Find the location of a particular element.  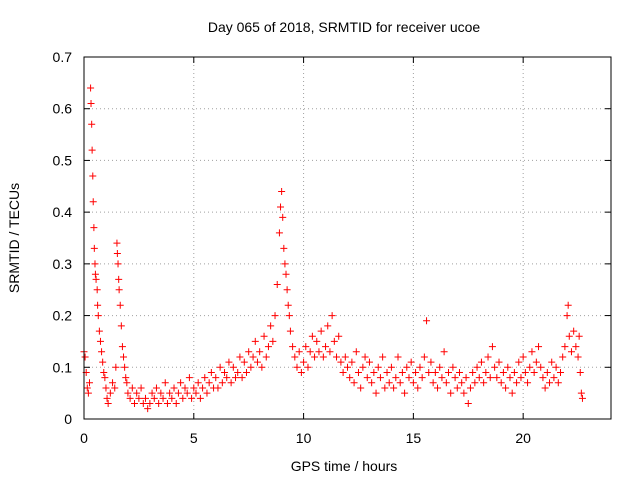

x-axis-label: GPS time / hours is located at coordinates (344, 466).